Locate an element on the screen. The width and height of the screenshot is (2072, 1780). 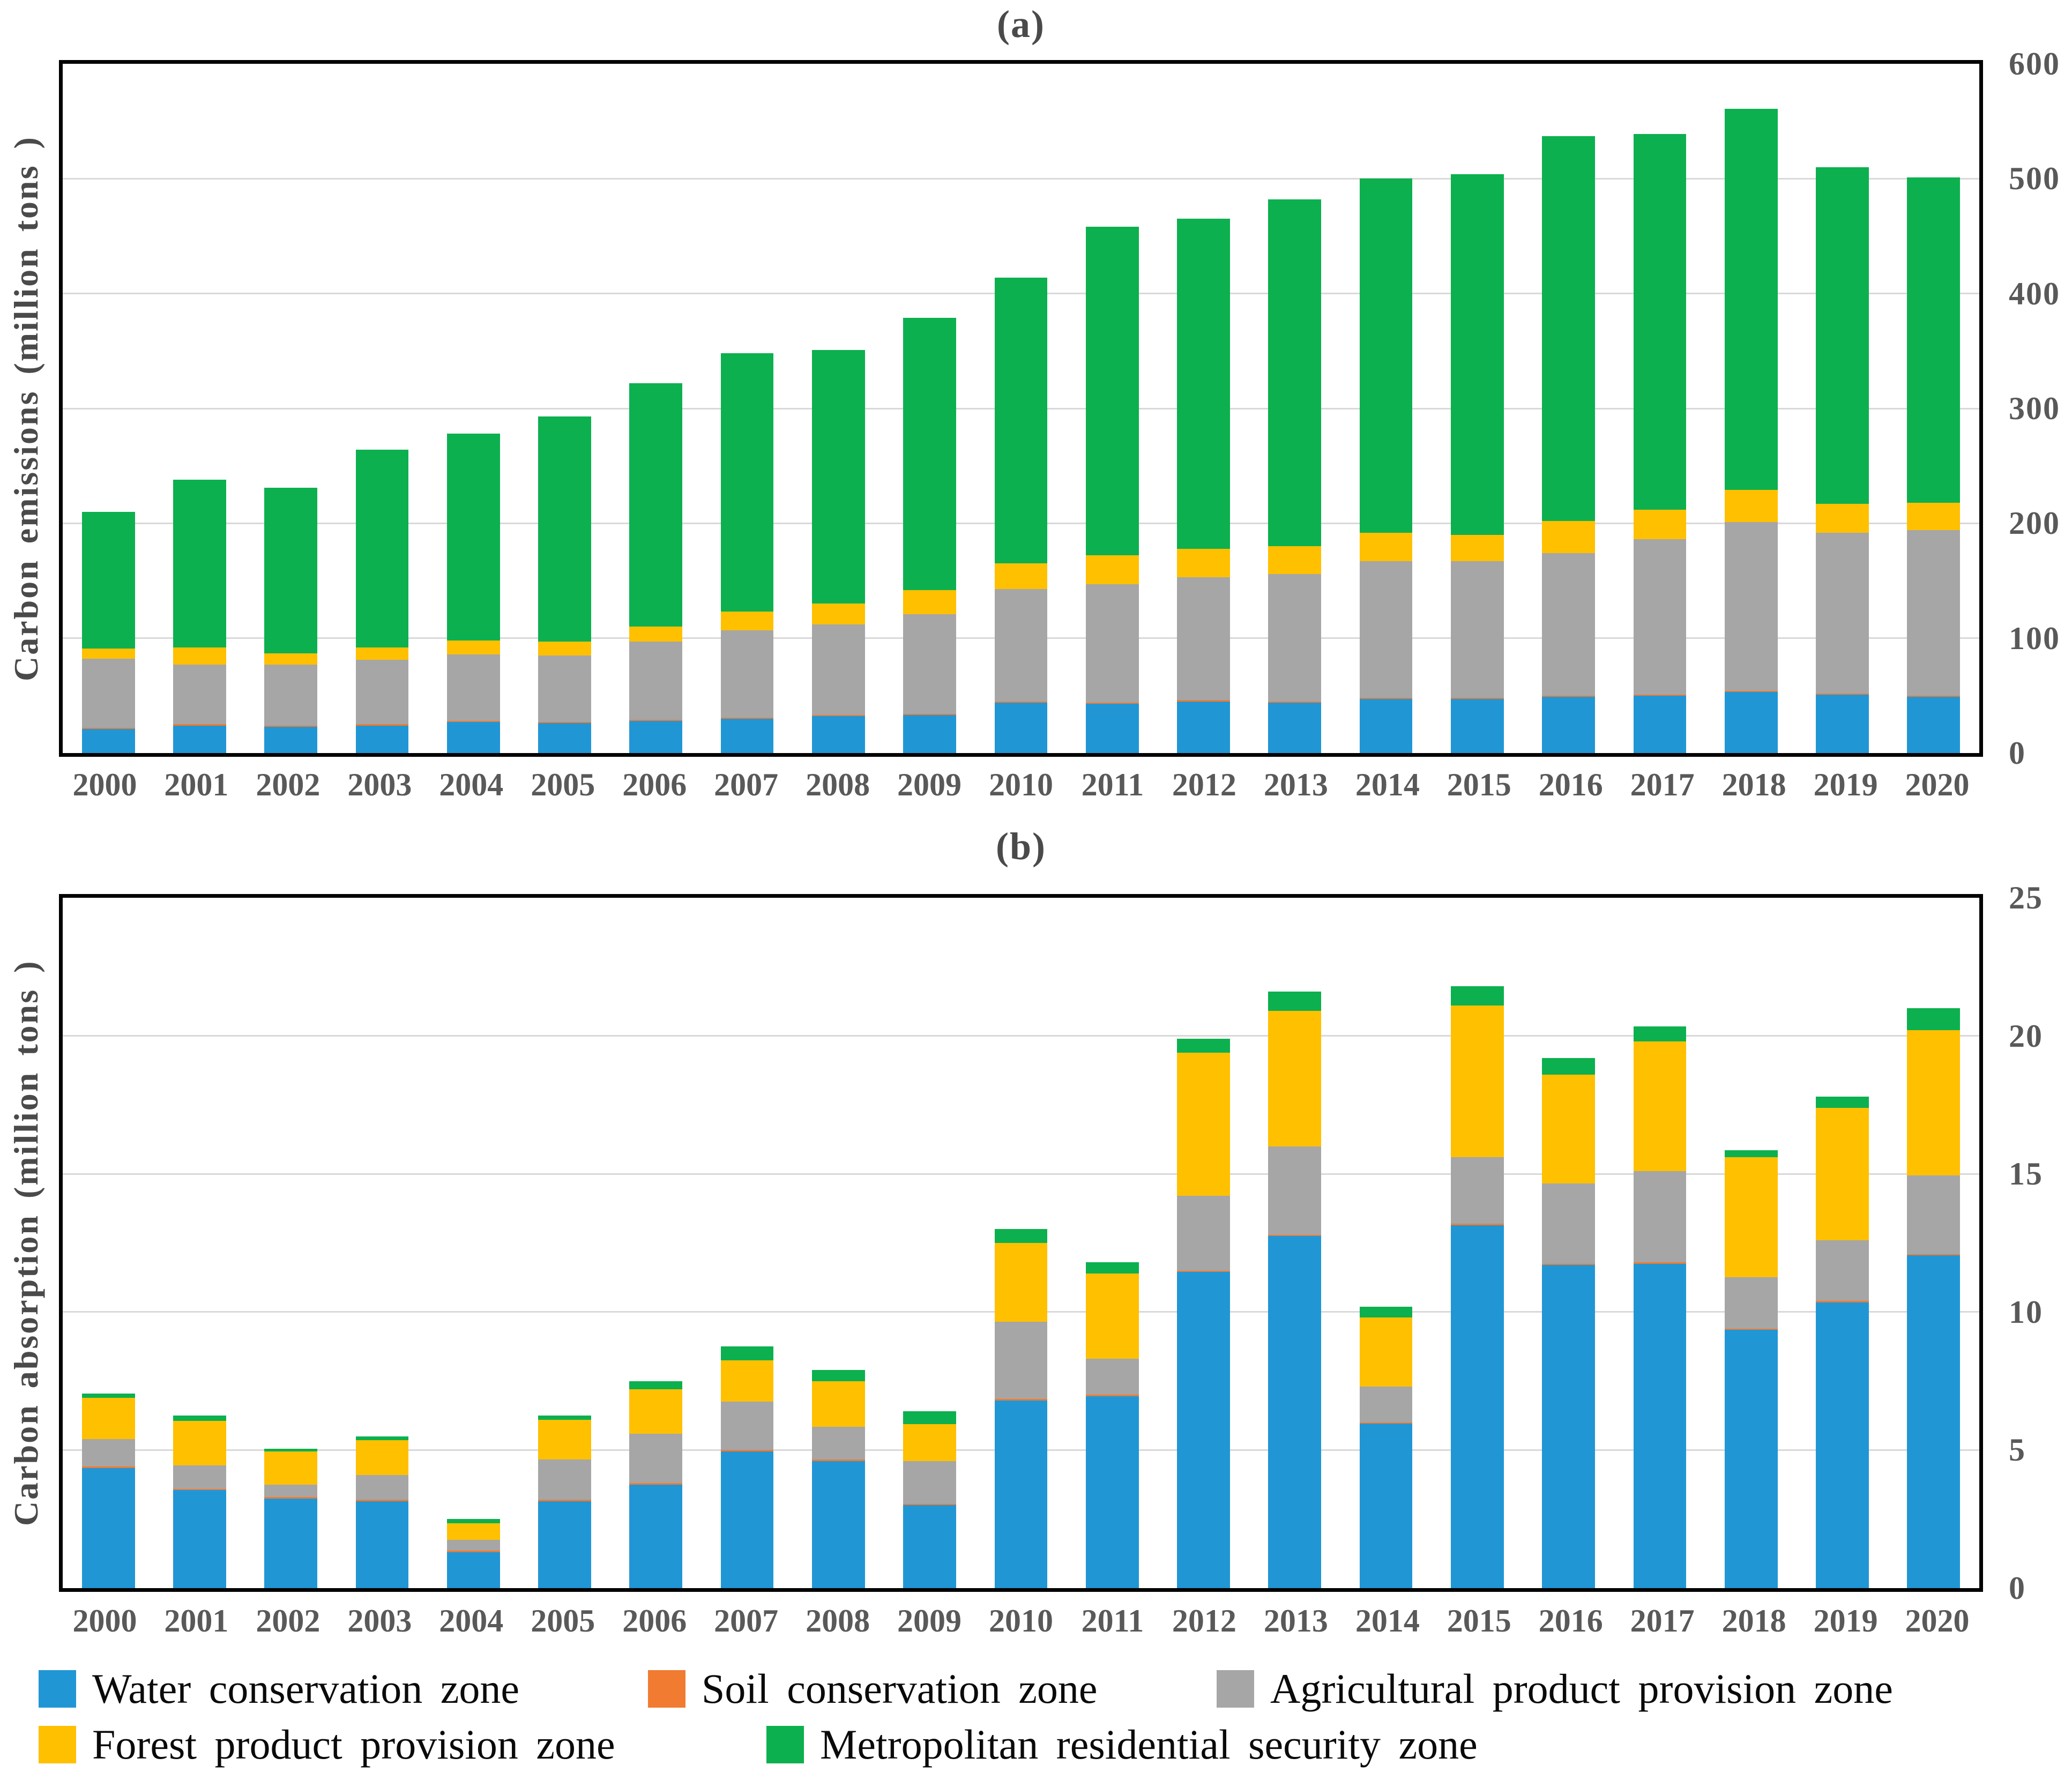
bar-a-2002 is located at coordinates (291, 408).